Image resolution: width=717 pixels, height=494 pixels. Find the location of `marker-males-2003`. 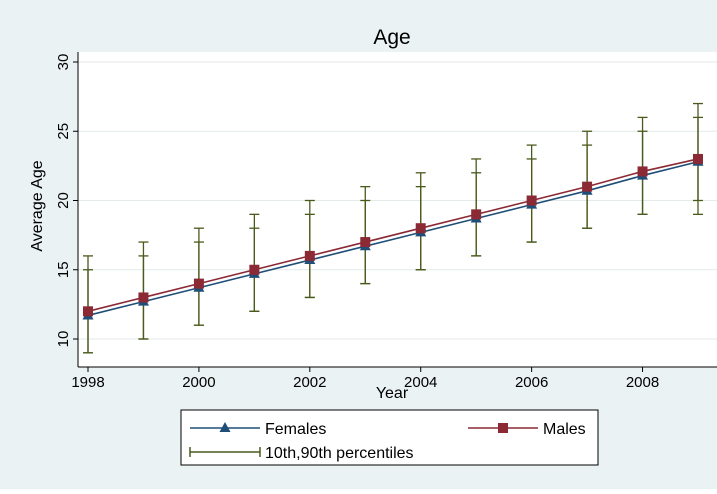

marker-males-2003 is located at coordinates (365, 242).